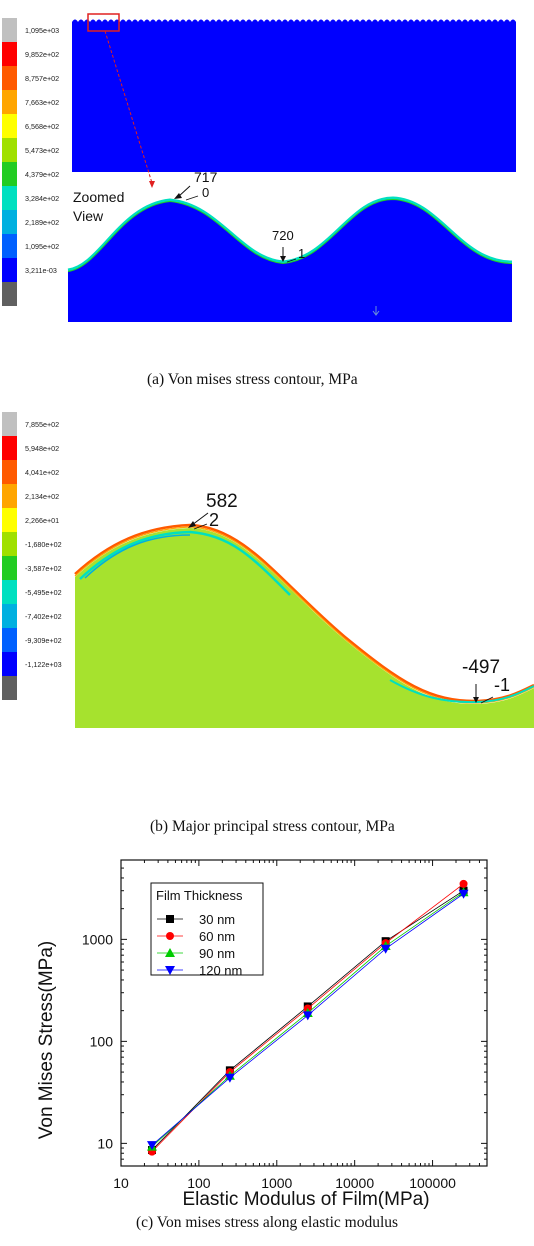 The image size is (534, 1246). Describe the element at coordinates (217, 953) in the screenshot. I see `legend-label-2: 90 nm` at that location.